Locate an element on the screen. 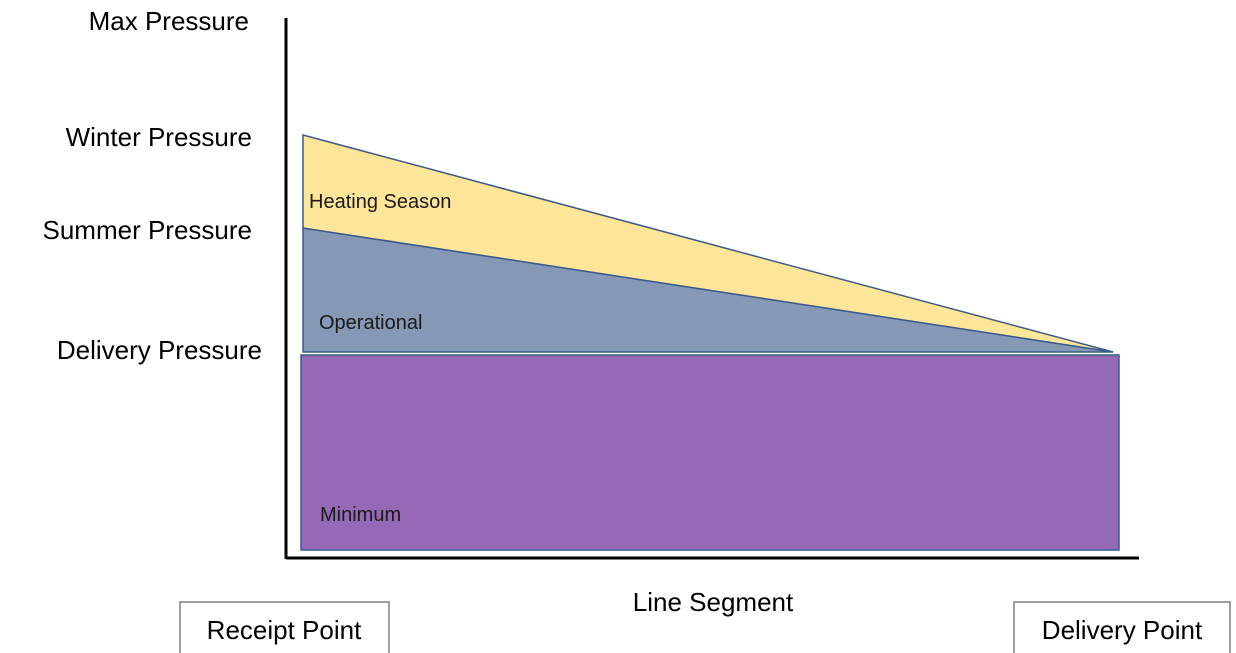  delivery-point-box: Delivery Point is located at coordinates (1122, 627).